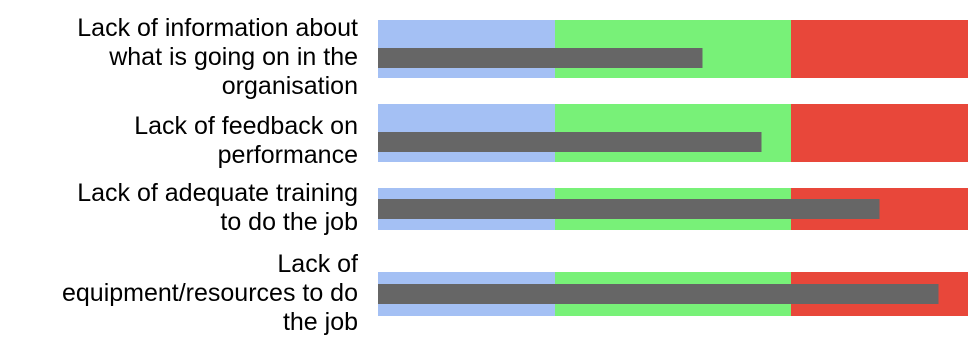 The height and width of the screenshot is (342, 968). Describe the element at coordinates (320, 321) in the screenshot. I see `category-label-line: the job` at that location.